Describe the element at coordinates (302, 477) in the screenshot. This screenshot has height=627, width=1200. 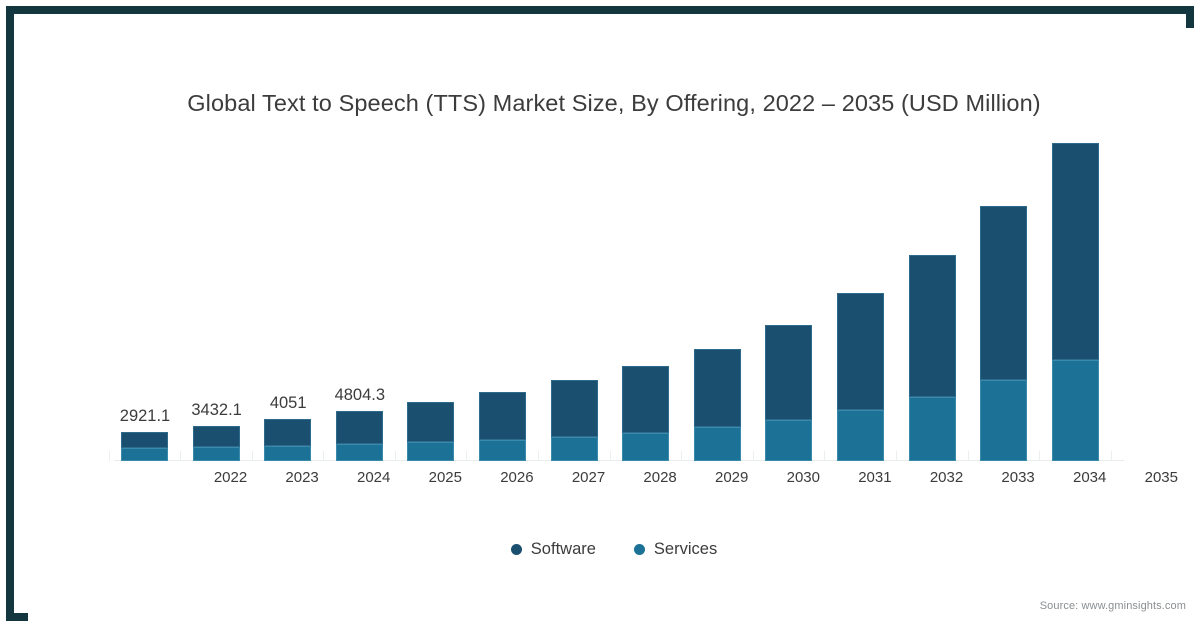
I see `x-axis-label-2023: 2023` at that location.